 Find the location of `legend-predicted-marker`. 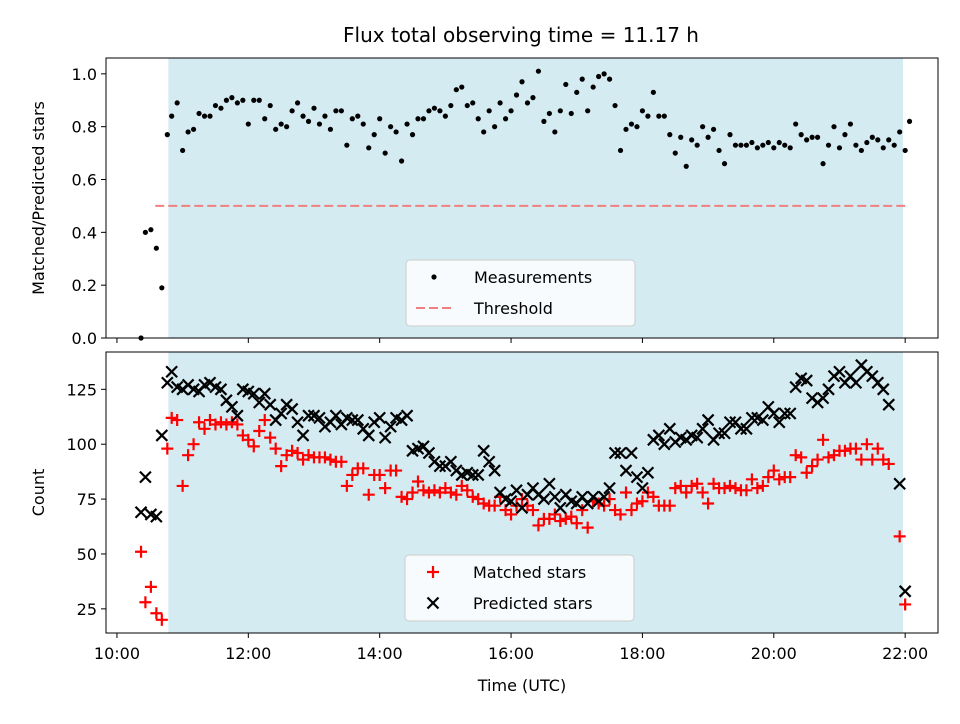

legend-predicted-marker is located at coordinates (433, 603).